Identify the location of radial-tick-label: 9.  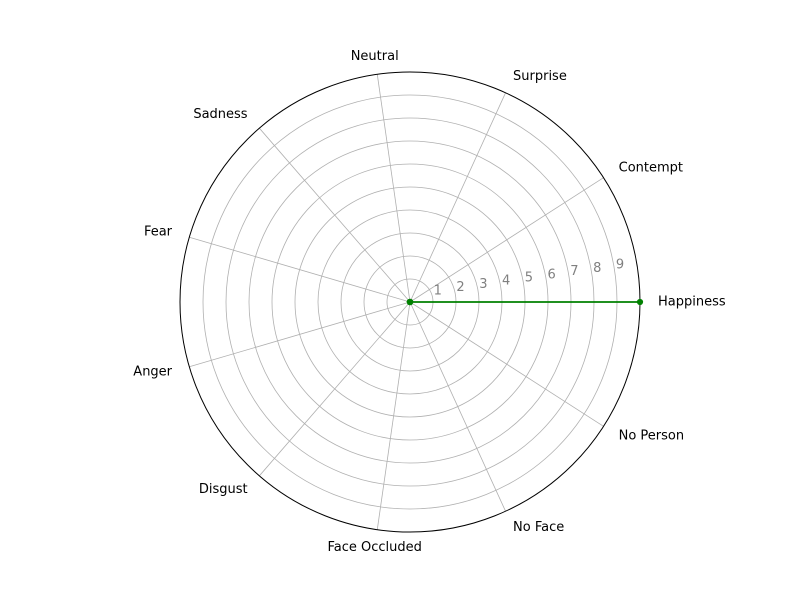
(620, 265).